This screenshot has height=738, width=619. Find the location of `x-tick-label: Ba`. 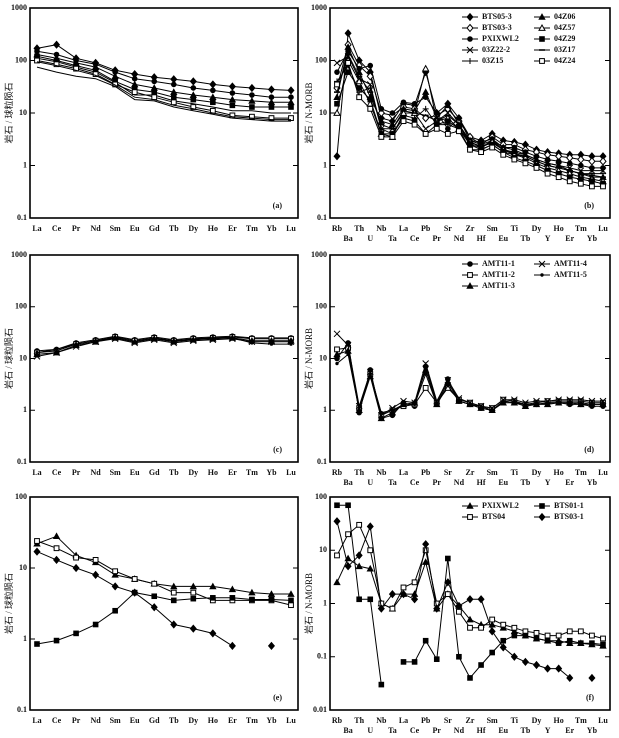

x-tick-label: Ba is located at coordinates (347, 729).